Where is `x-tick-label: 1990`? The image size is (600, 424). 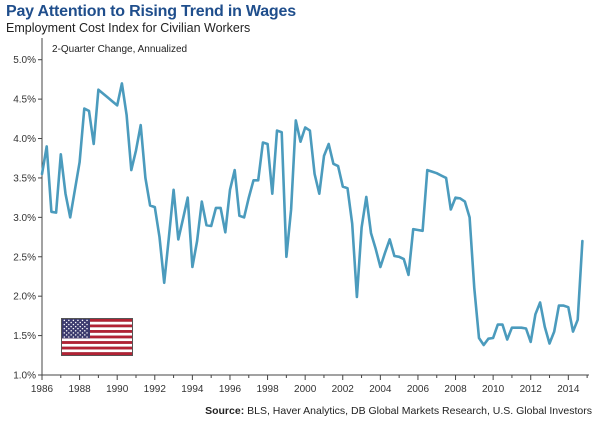
x-tick-label: 1990 is located at coordinates (117, 389).